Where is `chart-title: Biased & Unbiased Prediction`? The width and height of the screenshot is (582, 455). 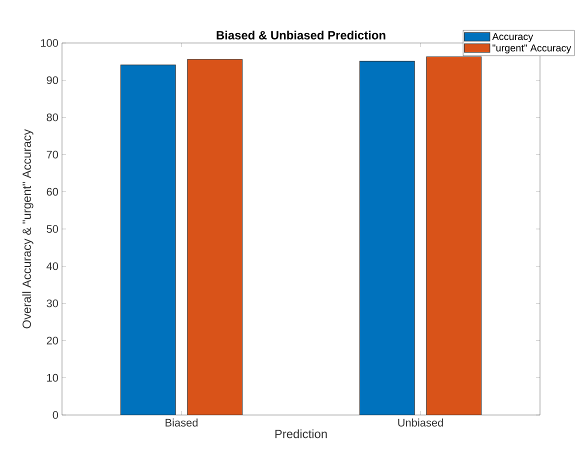 chart-title: Biased & Unbiased Prediction is located at coordinates (301, 35).